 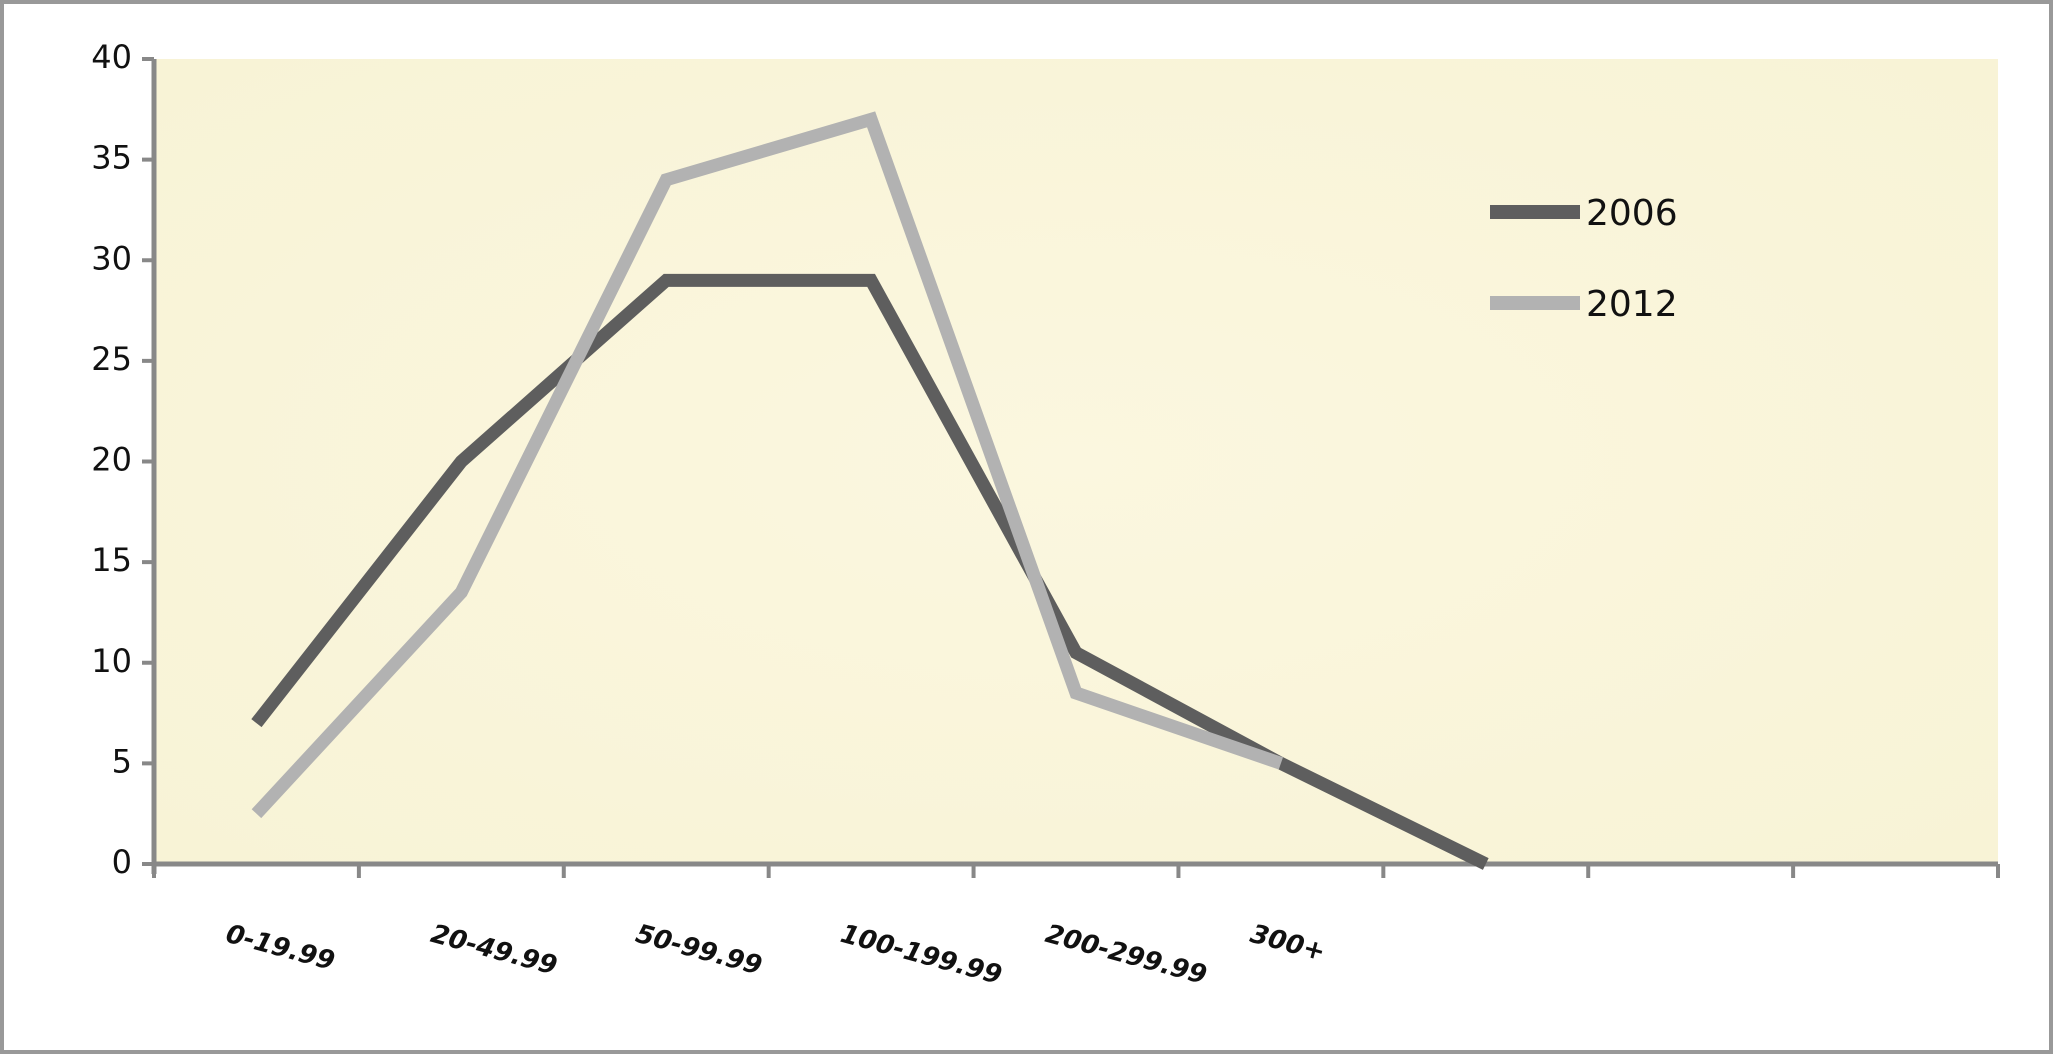 What do you see at coordinates (122, 862) in the screenshot?
I see `y-tick-label: 0` at bounding box center [122, 862].